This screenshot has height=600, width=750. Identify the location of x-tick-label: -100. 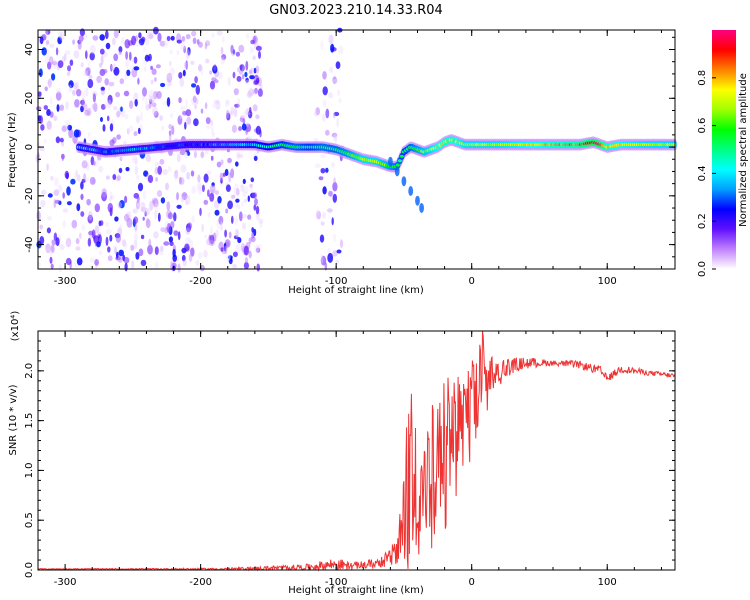
(336, 582).